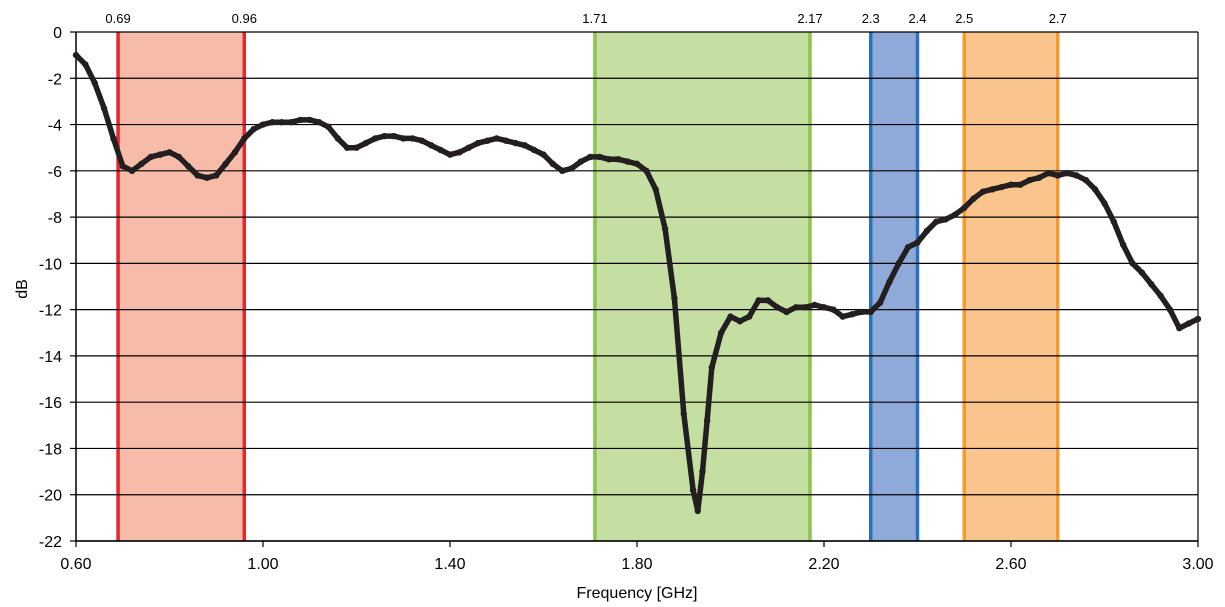  What do you see at coordinates (917, 18) in the screenshot?
I see `band-3-end-label: 2.4` at bounding box center [917, 18].